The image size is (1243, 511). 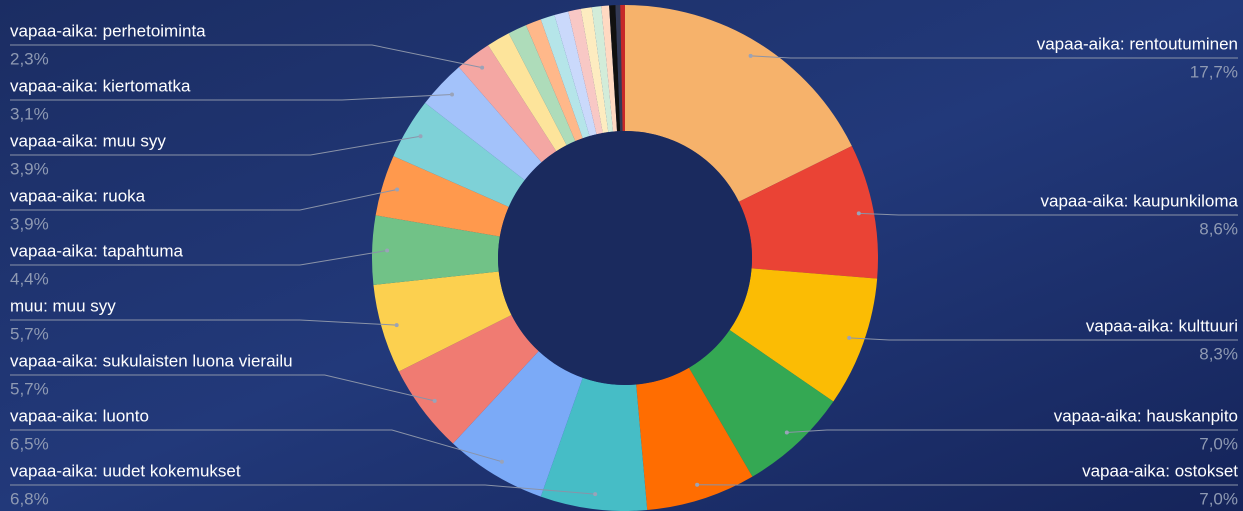 I want to click on slice-value: 8,3%, so click(x=1218, y=353).